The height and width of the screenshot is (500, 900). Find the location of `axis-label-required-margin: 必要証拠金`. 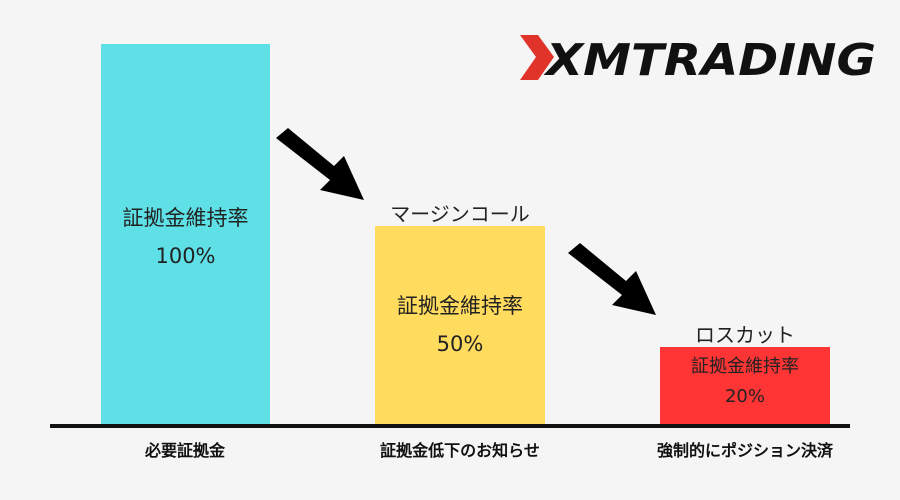

axis-label-required-margin: 必要証拠金 is located at coordinates (184, 450).